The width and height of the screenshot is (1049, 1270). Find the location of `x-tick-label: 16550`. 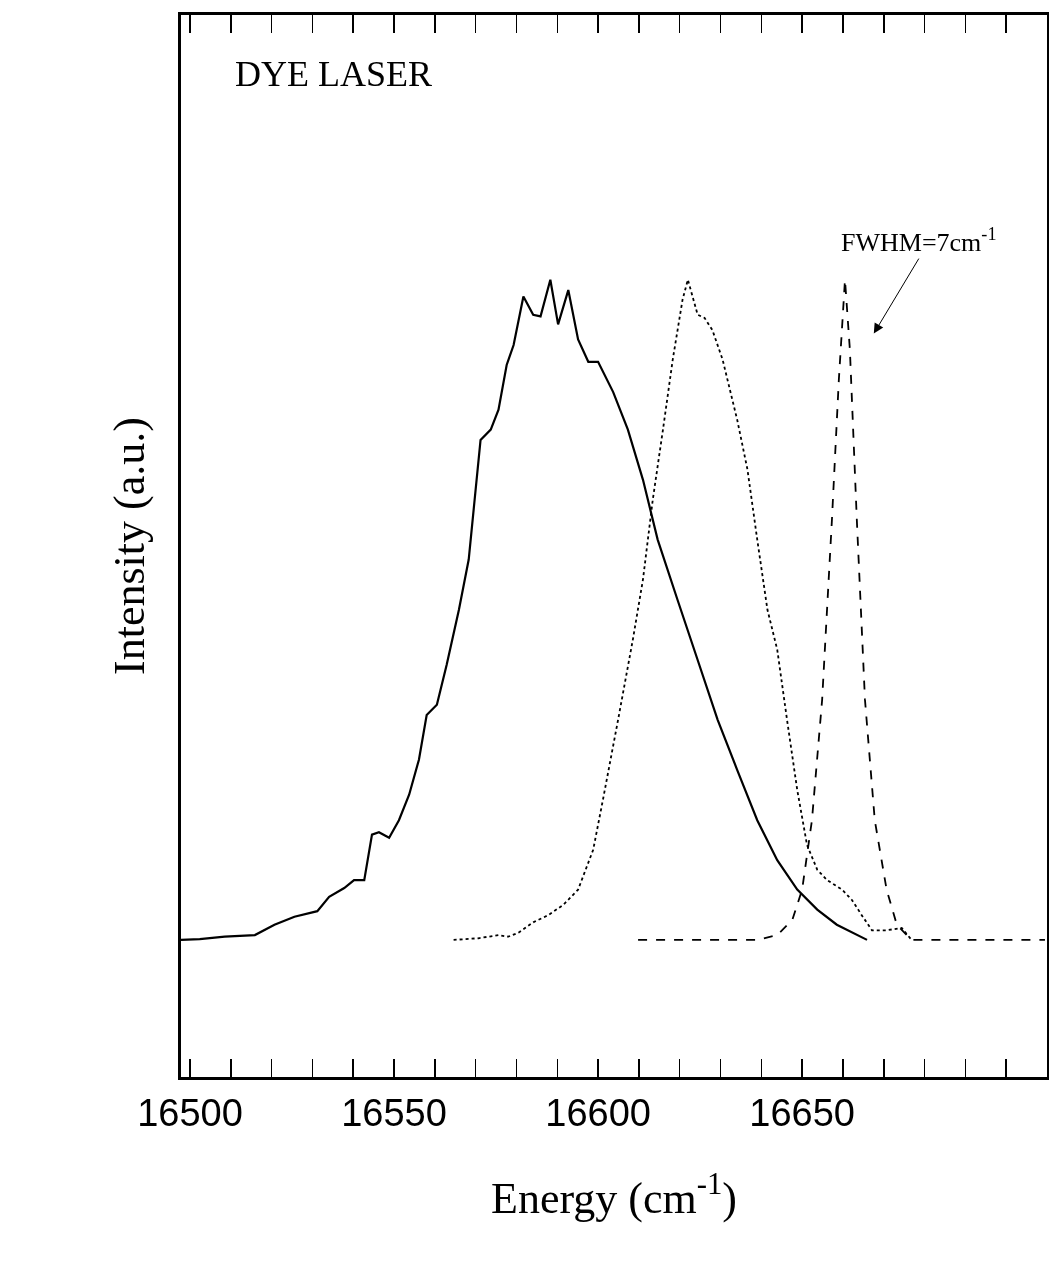

x-tick-label: 16550 is located at coordinates (394, 1112).